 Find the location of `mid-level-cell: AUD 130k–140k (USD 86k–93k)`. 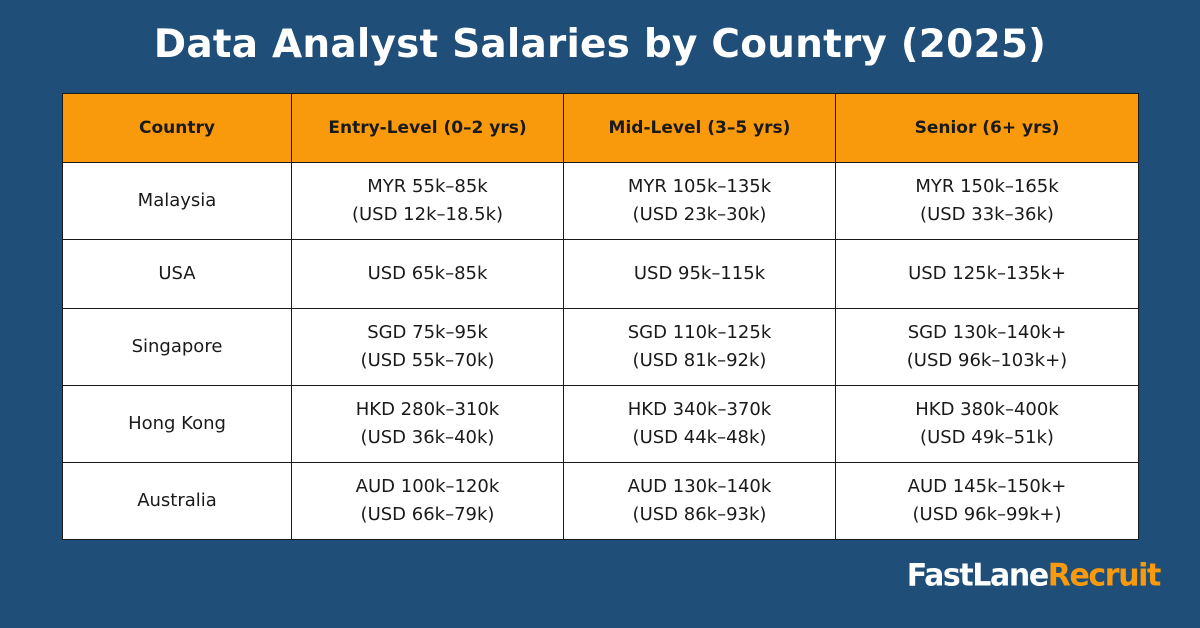

mid-level-cell: AUD 130k–140k (USD 86k–93k) is located at coordinates (699, 501).